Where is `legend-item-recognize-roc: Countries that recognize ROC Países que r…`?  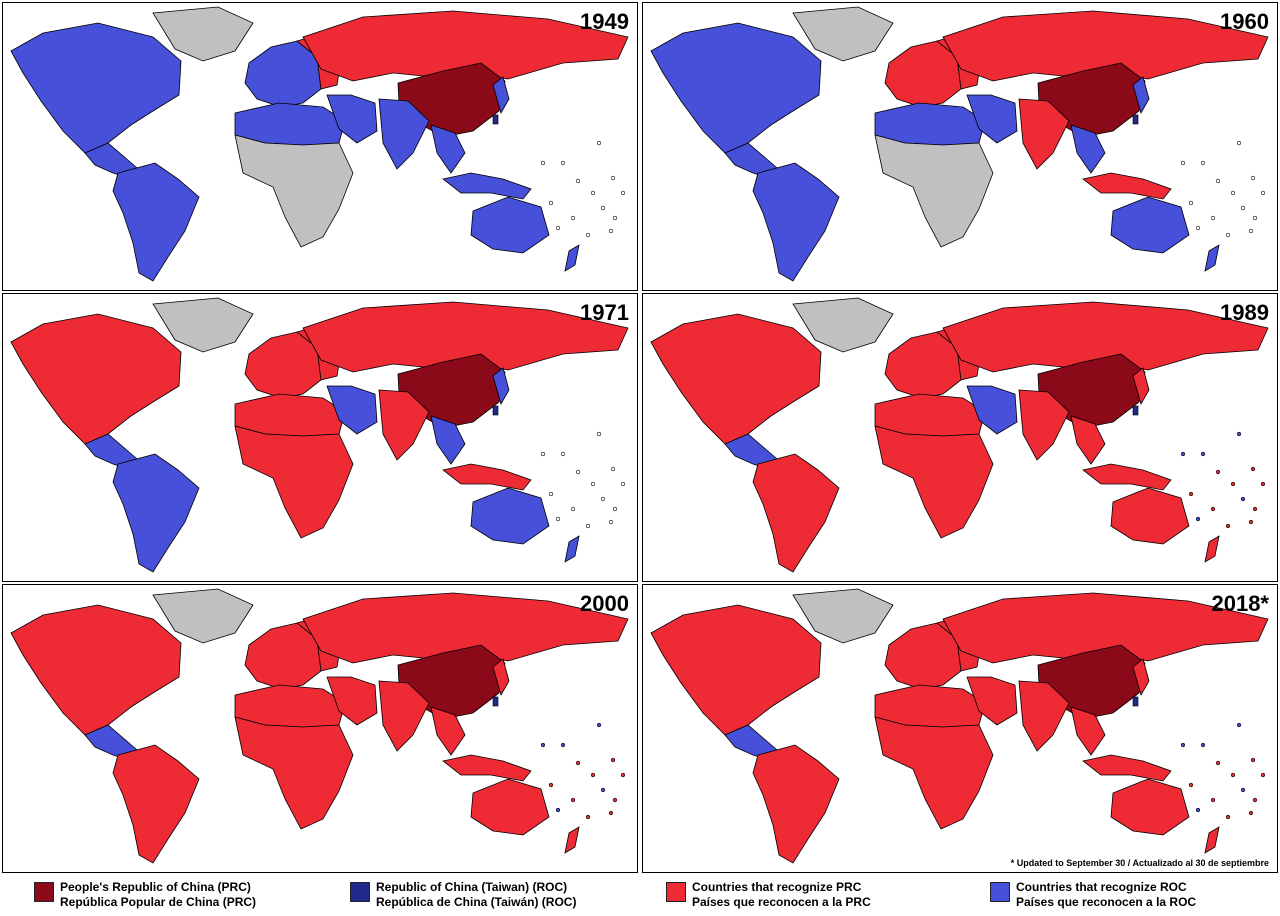
legend-item-recognize-roc: Countries that recognize ROC Países que r… is located at coordinates (1093, 895).